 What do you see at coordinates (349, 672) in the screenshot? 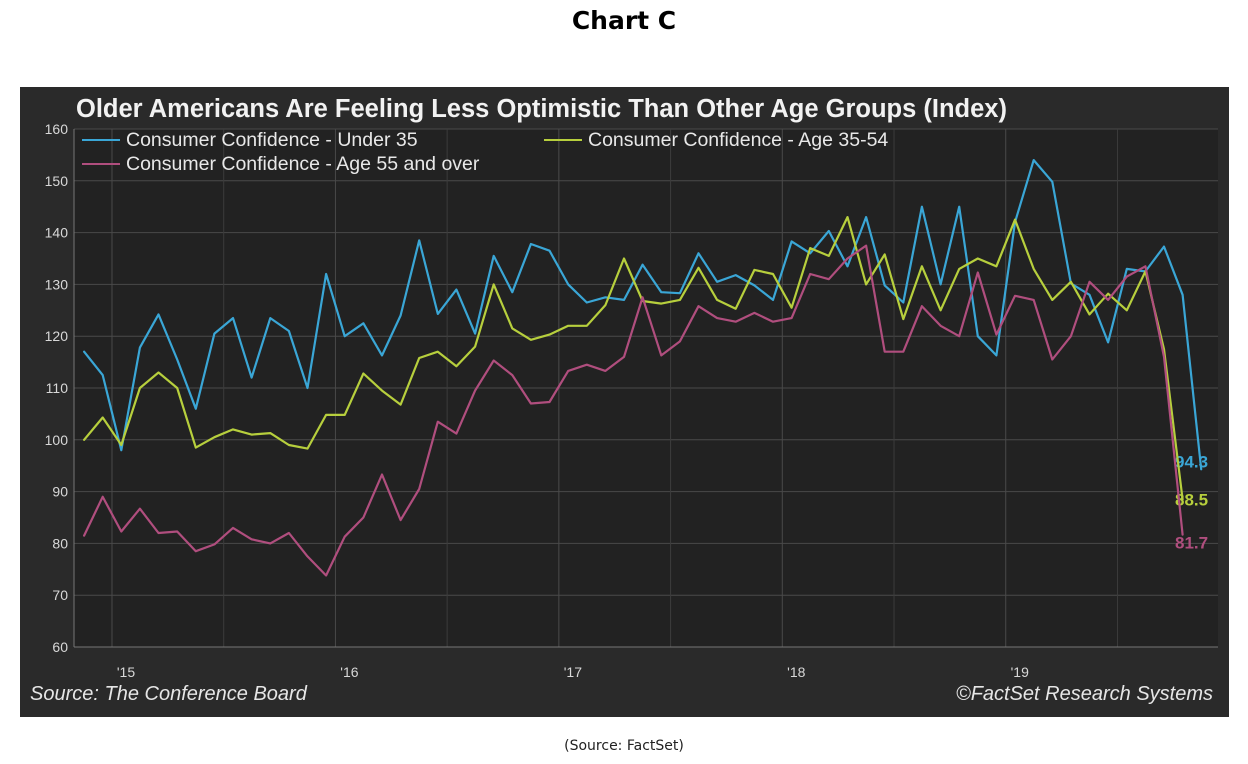
I see `x-tick-label: '16` at bounding box center [349, 672].